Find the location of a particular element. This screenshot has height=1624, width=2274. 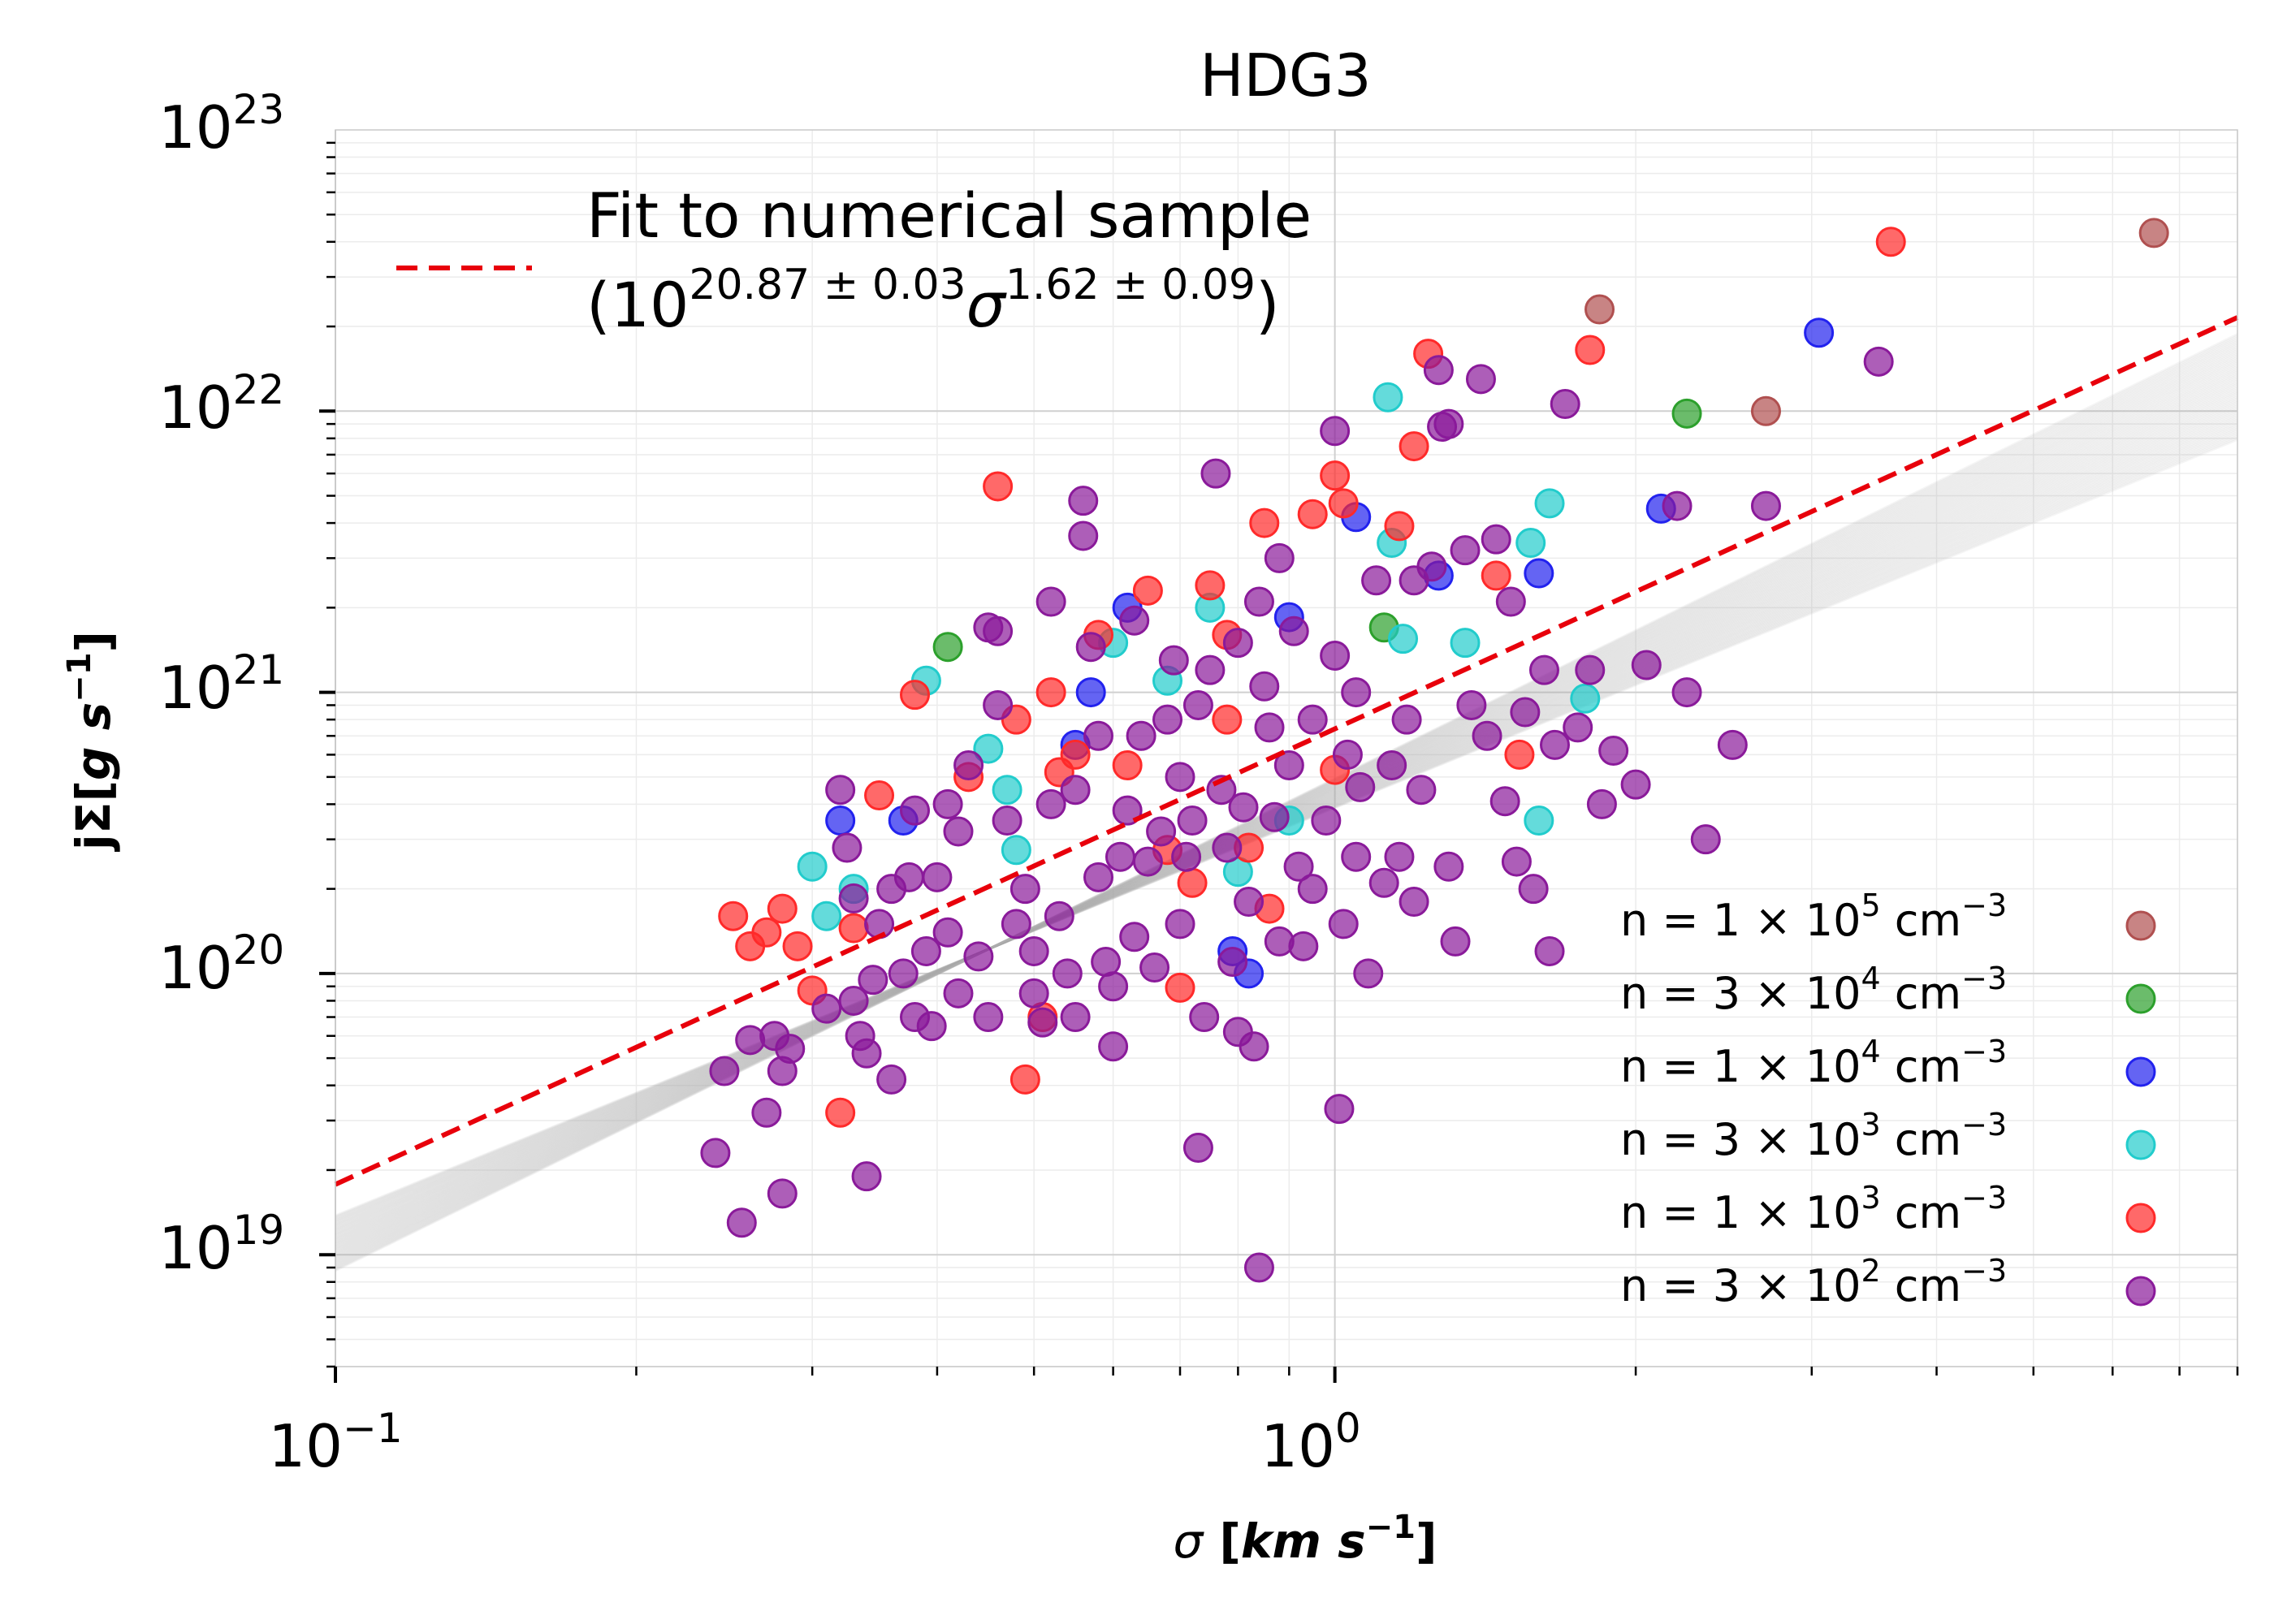

legend-entry: n = 1 × 105 cm−3 is located at coordinates (1888, 917).